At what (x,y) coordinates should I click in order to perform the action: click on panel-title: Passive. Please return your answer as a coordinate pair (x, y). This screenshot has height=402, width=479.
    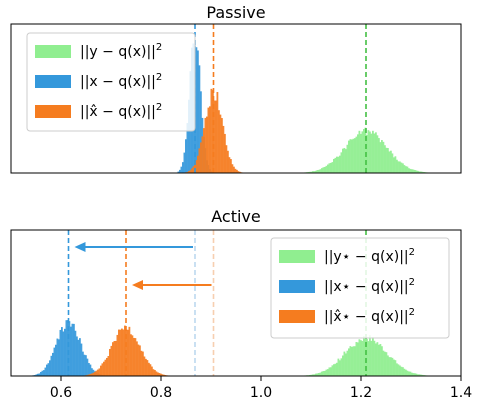
    Looking at the image, I should click on (235, 12).